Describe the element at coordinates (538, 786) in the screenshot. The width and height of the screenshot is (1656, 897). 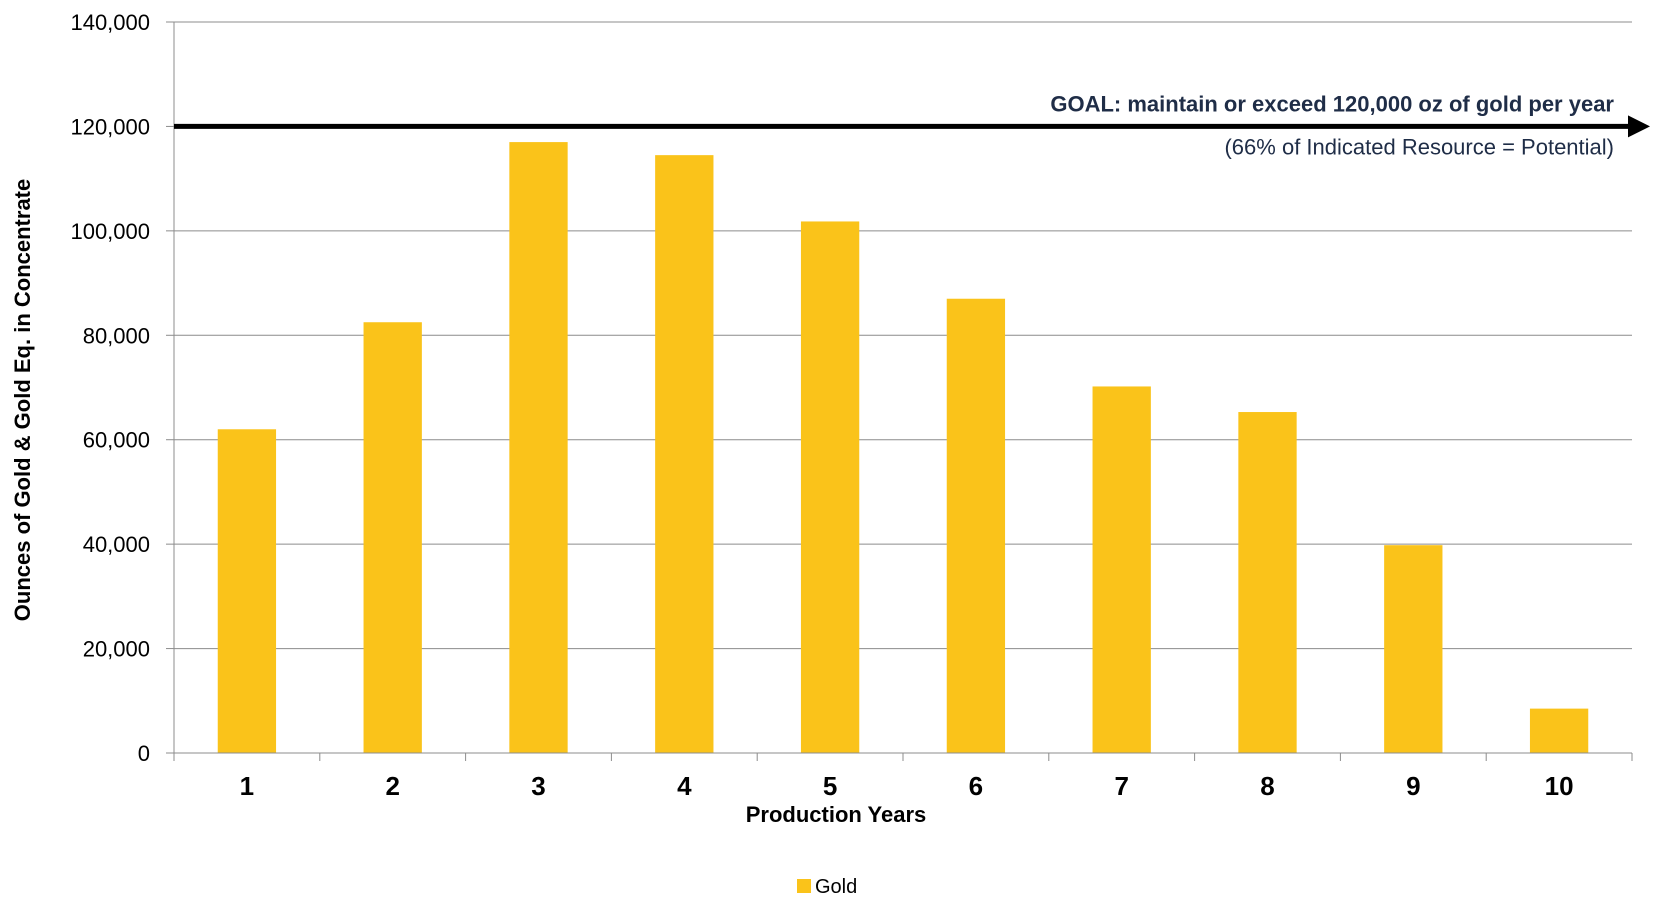
I see `x-tick-label: 3` at that location.